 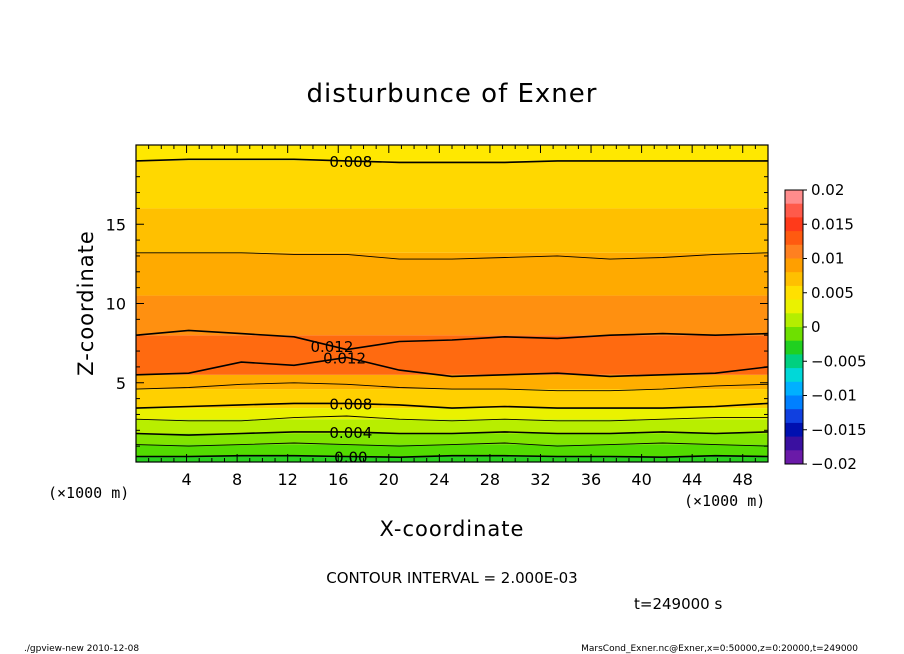 What do you see at coordinates (839, 361) in the screenshot?
I see `colorbar-tick-label: −0.005` at bounding box center [839, 361].